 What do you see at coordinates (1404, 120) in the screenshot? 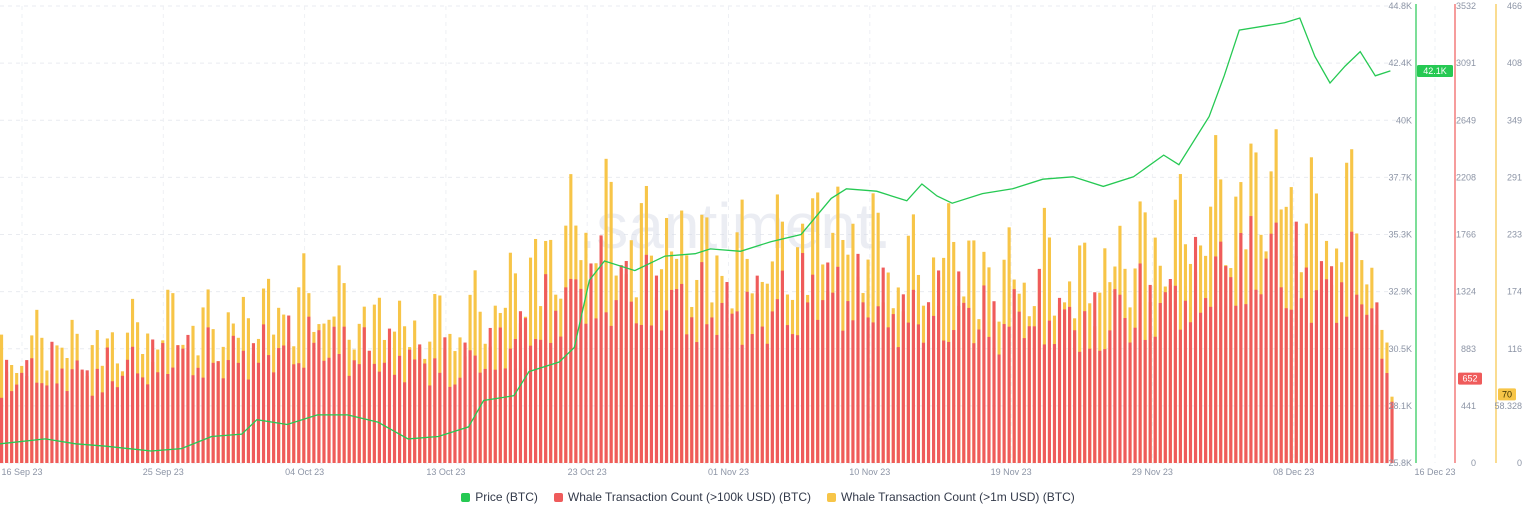
I see `axis-tick-price: 40K` at bounding box center [1404, 120].